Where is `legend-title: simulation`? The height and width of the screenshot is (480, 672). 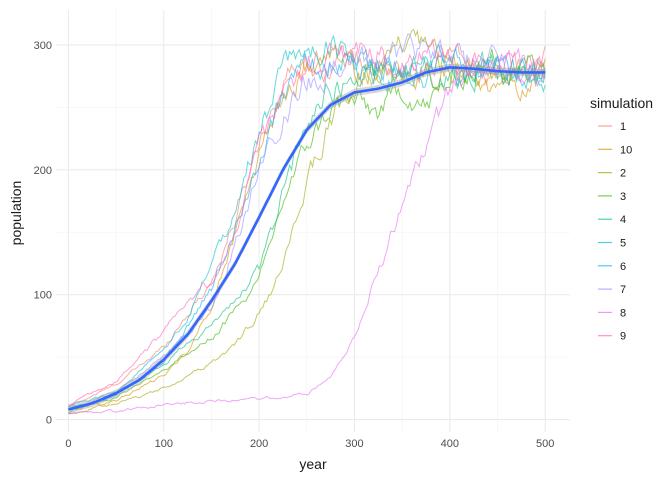 legend-title: simulation is located at coordinates (621, 103).